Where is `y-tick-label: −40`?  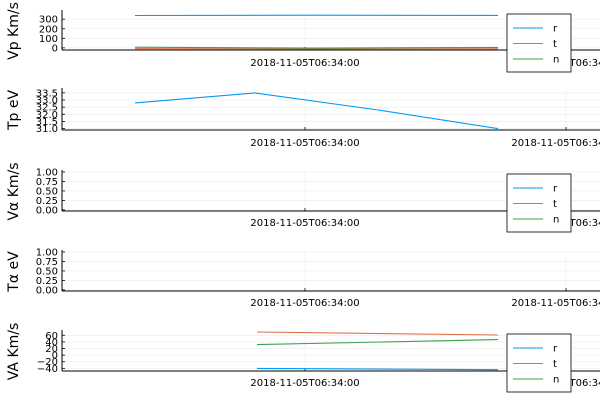 y-tick-label: −40 is located at coordinates (47, 369).